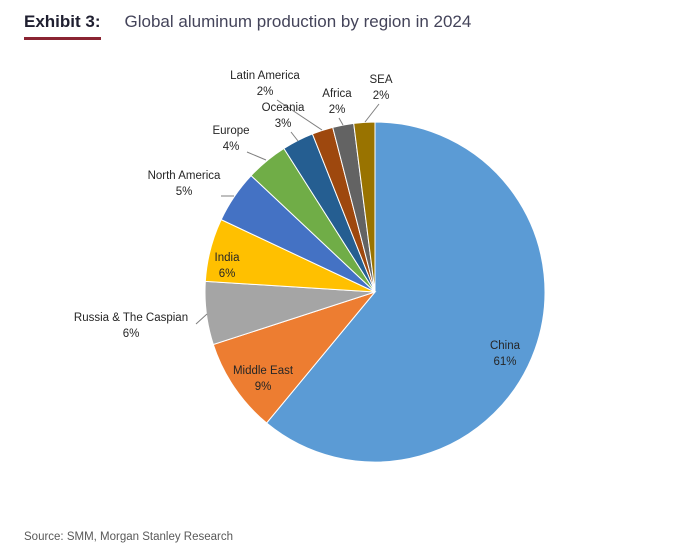 The height and width of the screenshot is (556, 692). I want to click on pie-slice-middle-east, so click(294, 357).